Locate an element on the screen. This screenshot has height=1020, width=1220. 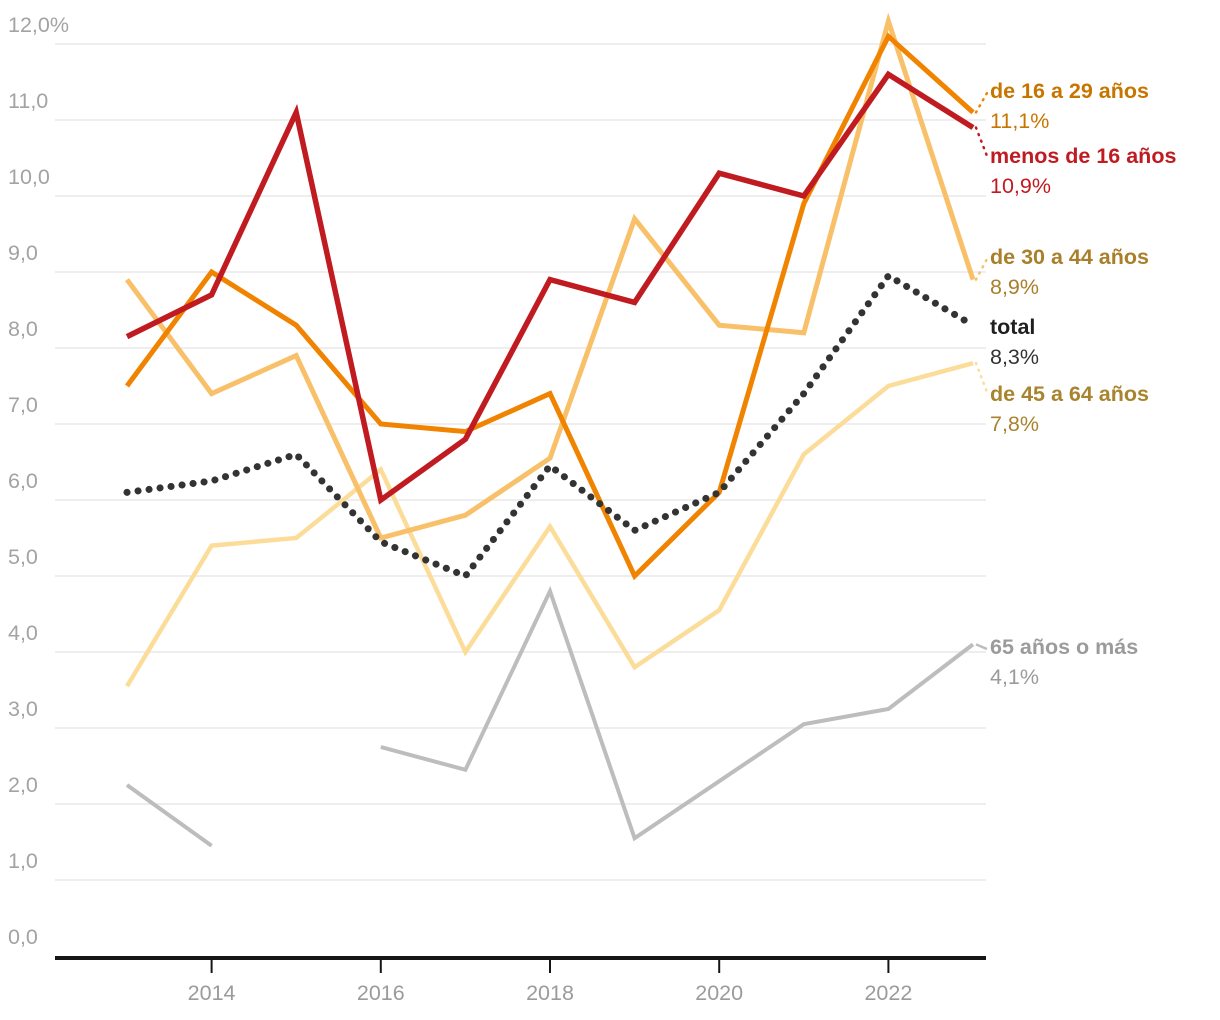
y-axis-tick-label: 9,0 is located at coordinates (23, 253).